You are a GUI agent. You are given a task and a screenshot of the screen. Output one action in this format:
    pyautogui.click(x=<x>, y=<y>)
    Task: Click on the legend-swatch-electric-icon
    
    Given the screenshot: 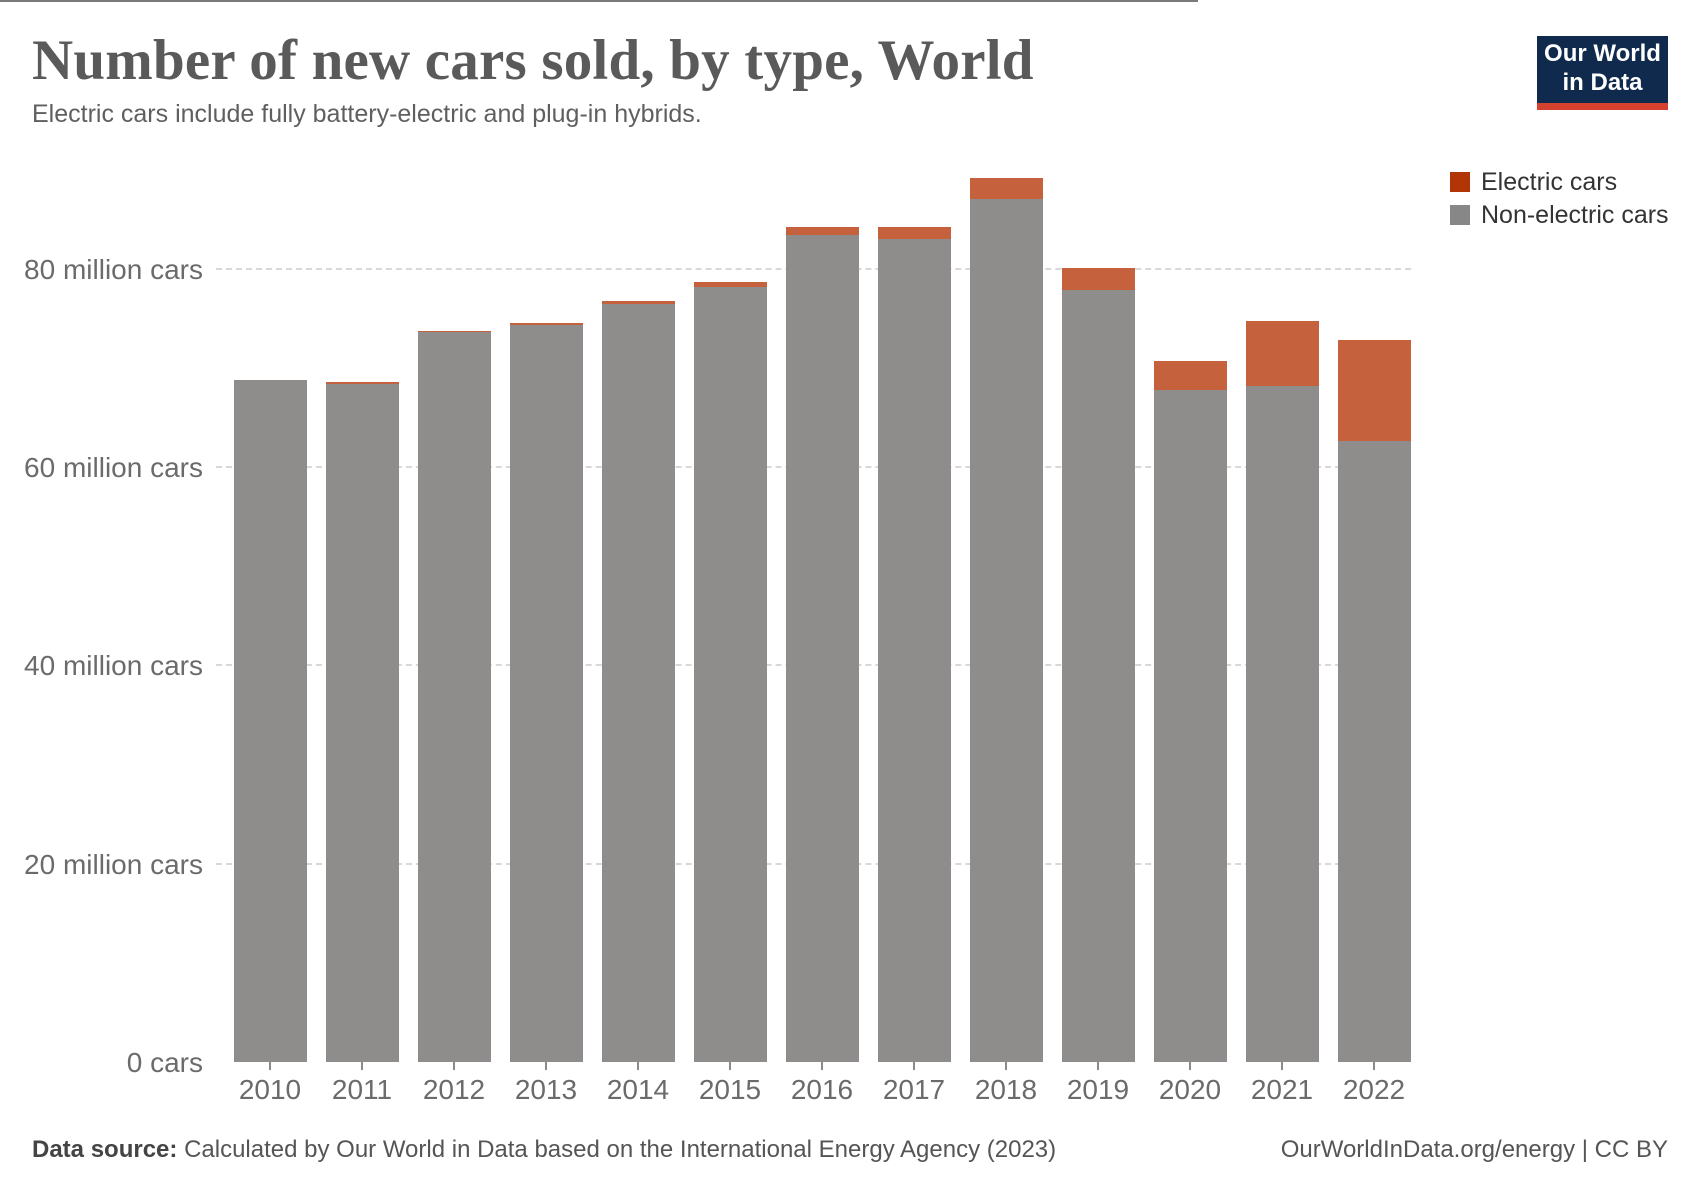 What is the action you would take?
    pyautogui.click(x=1460, y=182)
    